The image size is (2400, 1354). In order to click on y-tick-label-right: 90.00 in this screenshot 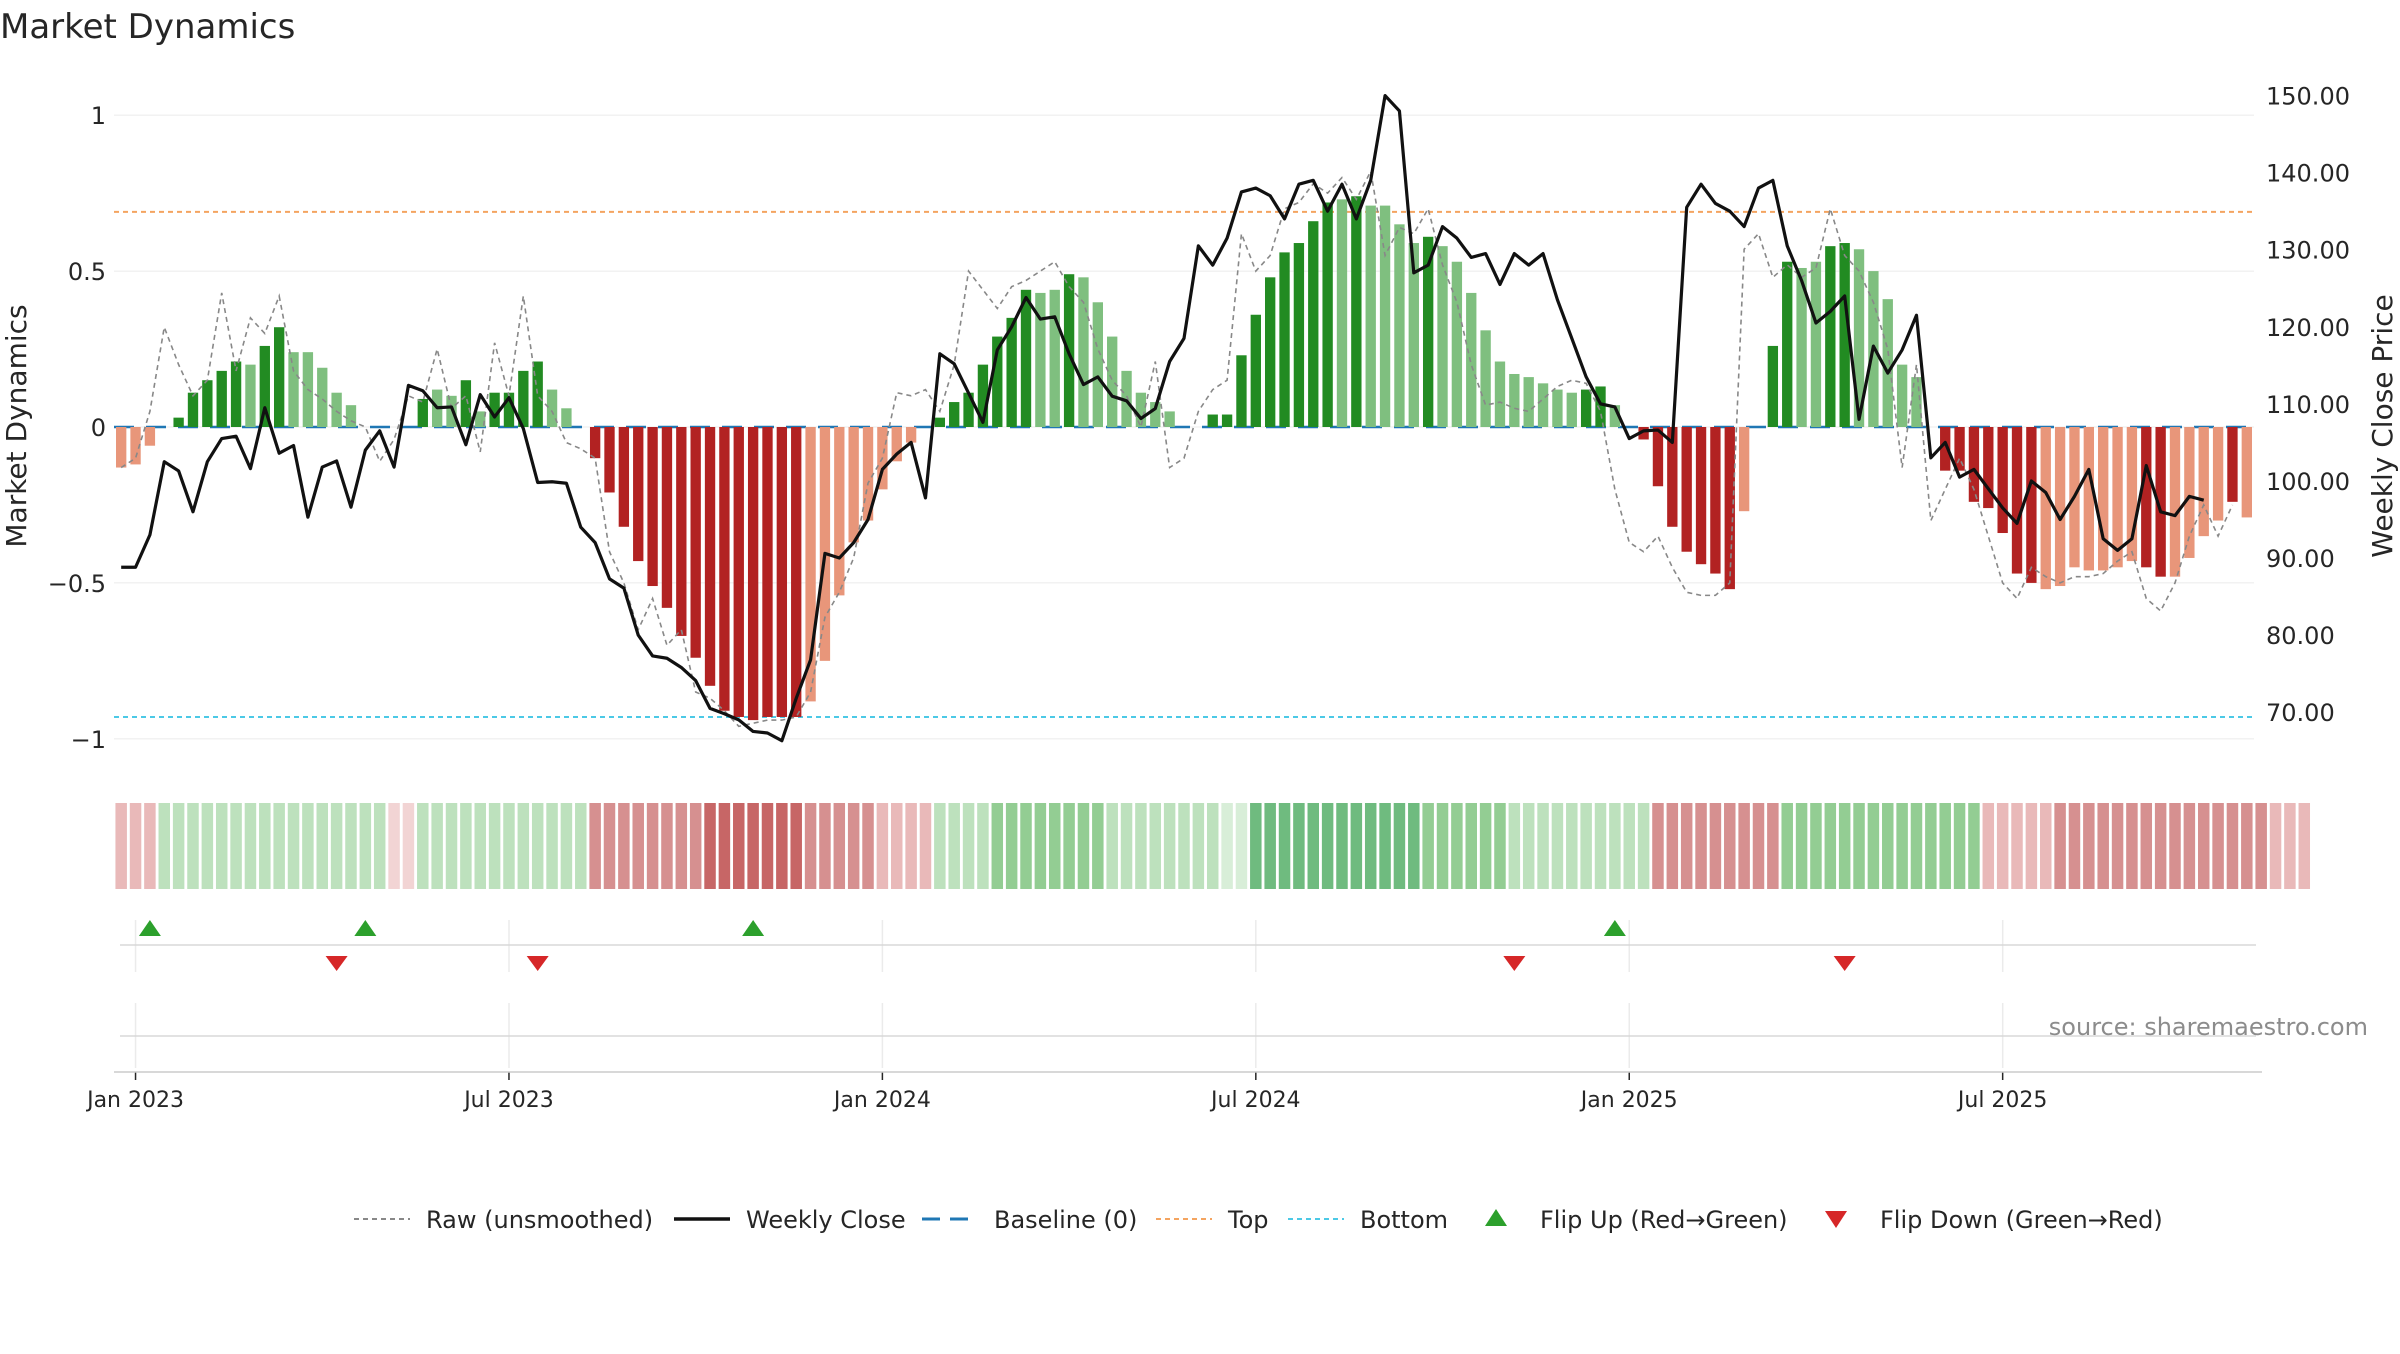, I will do `click(2300, 559)`.